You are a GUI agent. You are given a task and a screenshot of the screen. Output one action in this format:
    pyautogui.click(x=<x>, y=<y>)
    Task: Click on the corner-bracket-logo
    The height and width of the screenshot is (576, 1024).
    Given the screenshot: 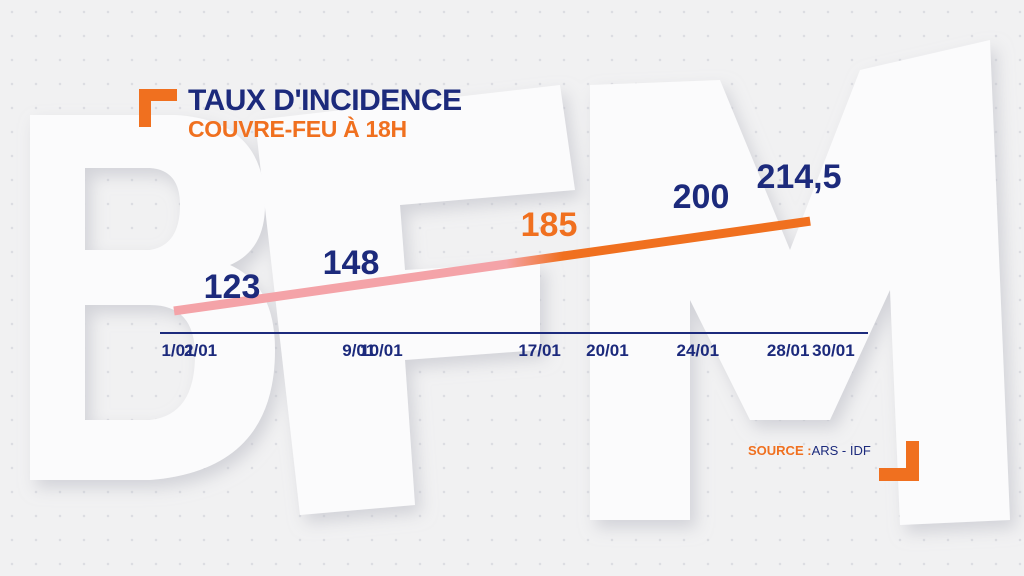 What is the action you would take?
    pyautogui.click(x=899, y=461)
    